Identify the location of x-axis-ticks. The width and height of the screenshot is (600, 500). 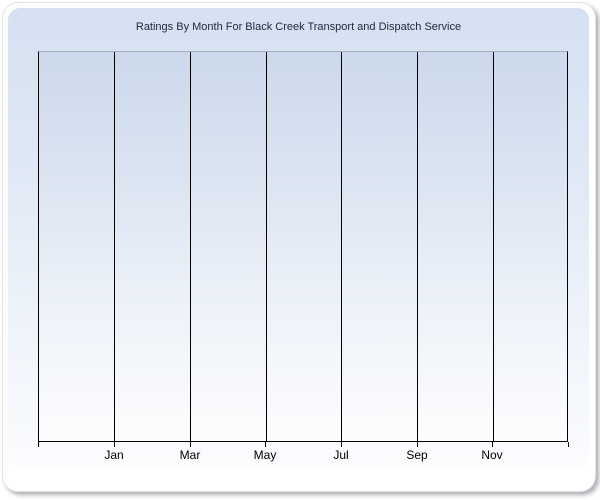
(303, 444).